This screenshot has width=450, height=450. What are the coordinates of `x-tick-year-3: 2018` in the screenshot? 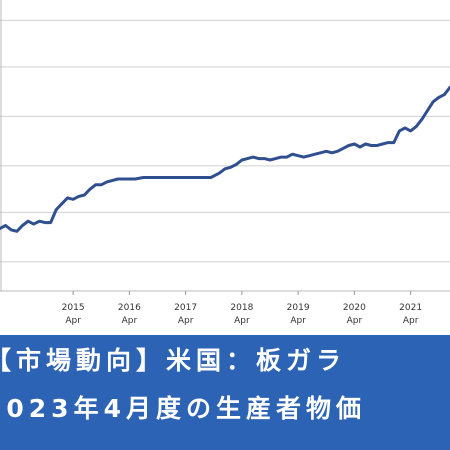 It's located at (241, 308).